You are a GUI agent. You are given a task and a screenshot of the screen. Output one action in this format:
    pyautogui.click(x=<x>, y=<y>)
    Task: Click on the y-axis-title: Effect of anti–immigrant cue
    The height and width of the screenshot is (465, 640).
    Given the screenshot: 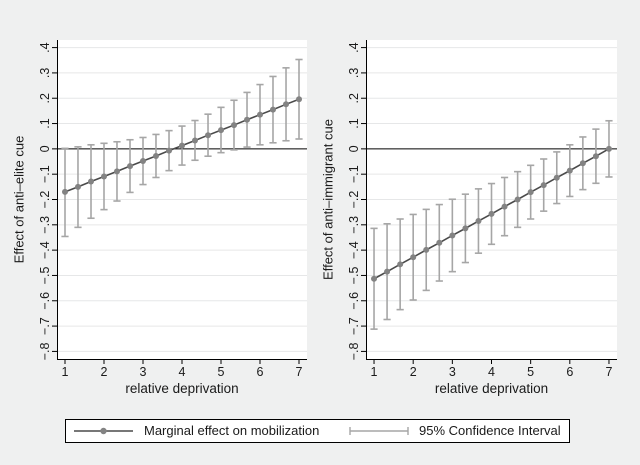 What is the action you would take?
    pyautogui.click(x=328, y=199)
    